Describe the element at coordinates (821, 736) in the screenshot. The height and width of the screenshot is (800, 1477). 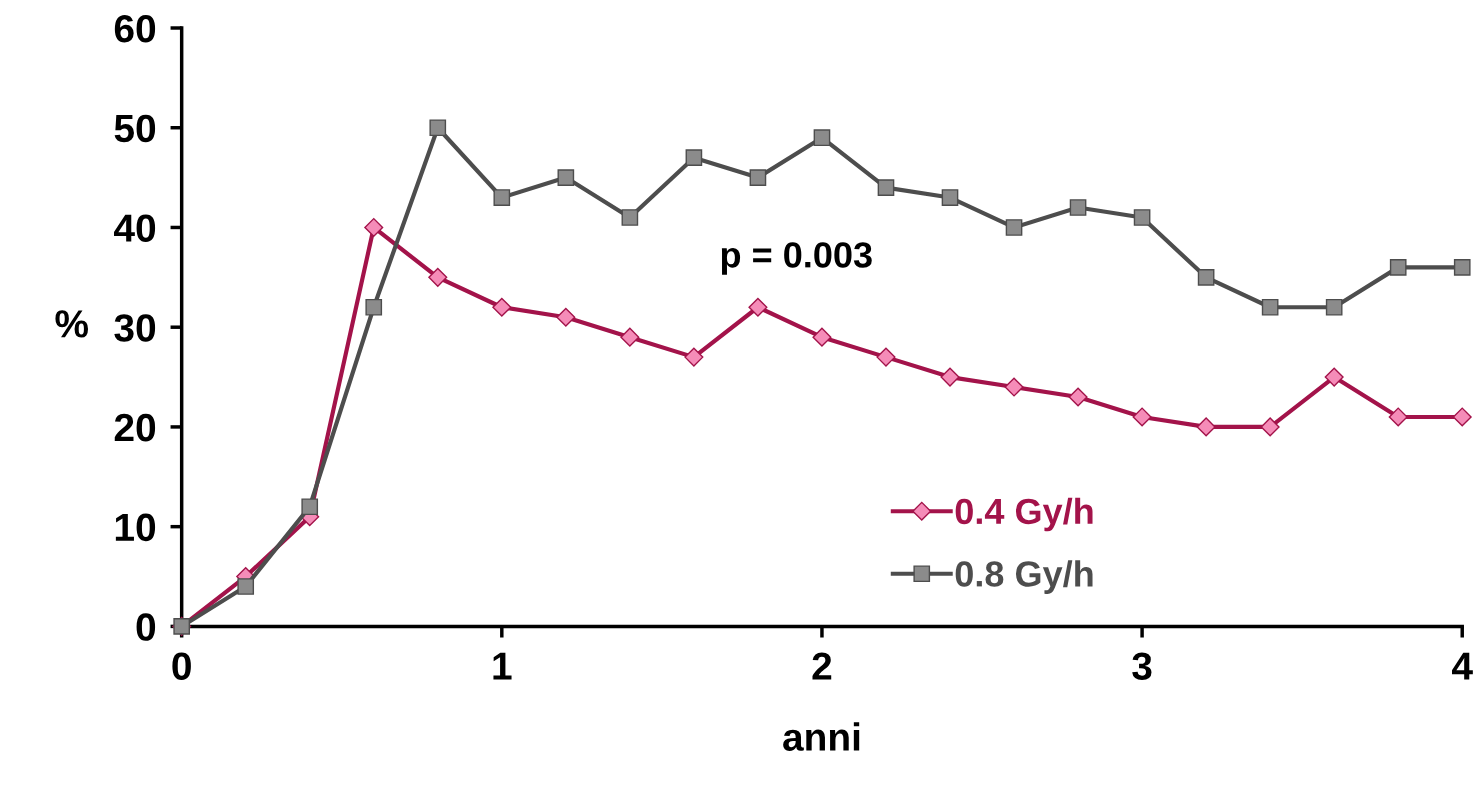
I see `x-axis-title: anni` at that location.